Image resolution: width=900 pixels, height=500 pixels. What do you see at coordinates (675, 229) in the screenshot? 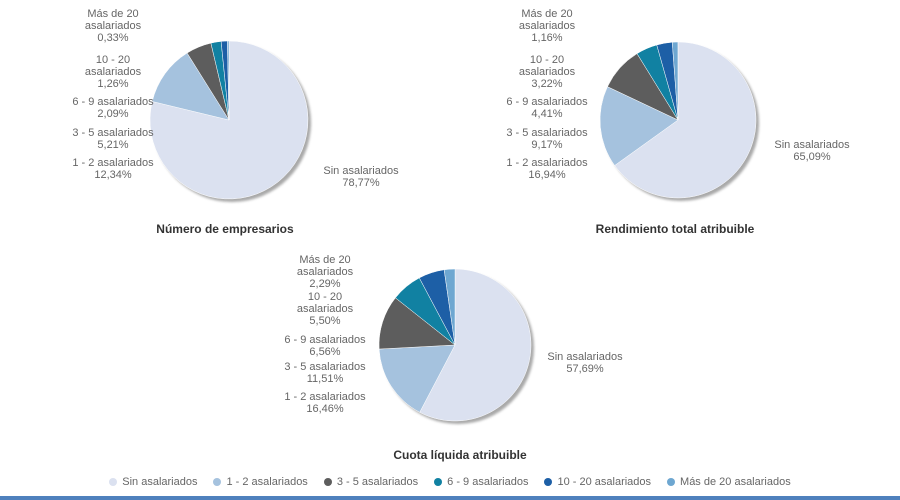
I see `chart-title: Rendimiento total atribuible` at bounding box center [675, 229].